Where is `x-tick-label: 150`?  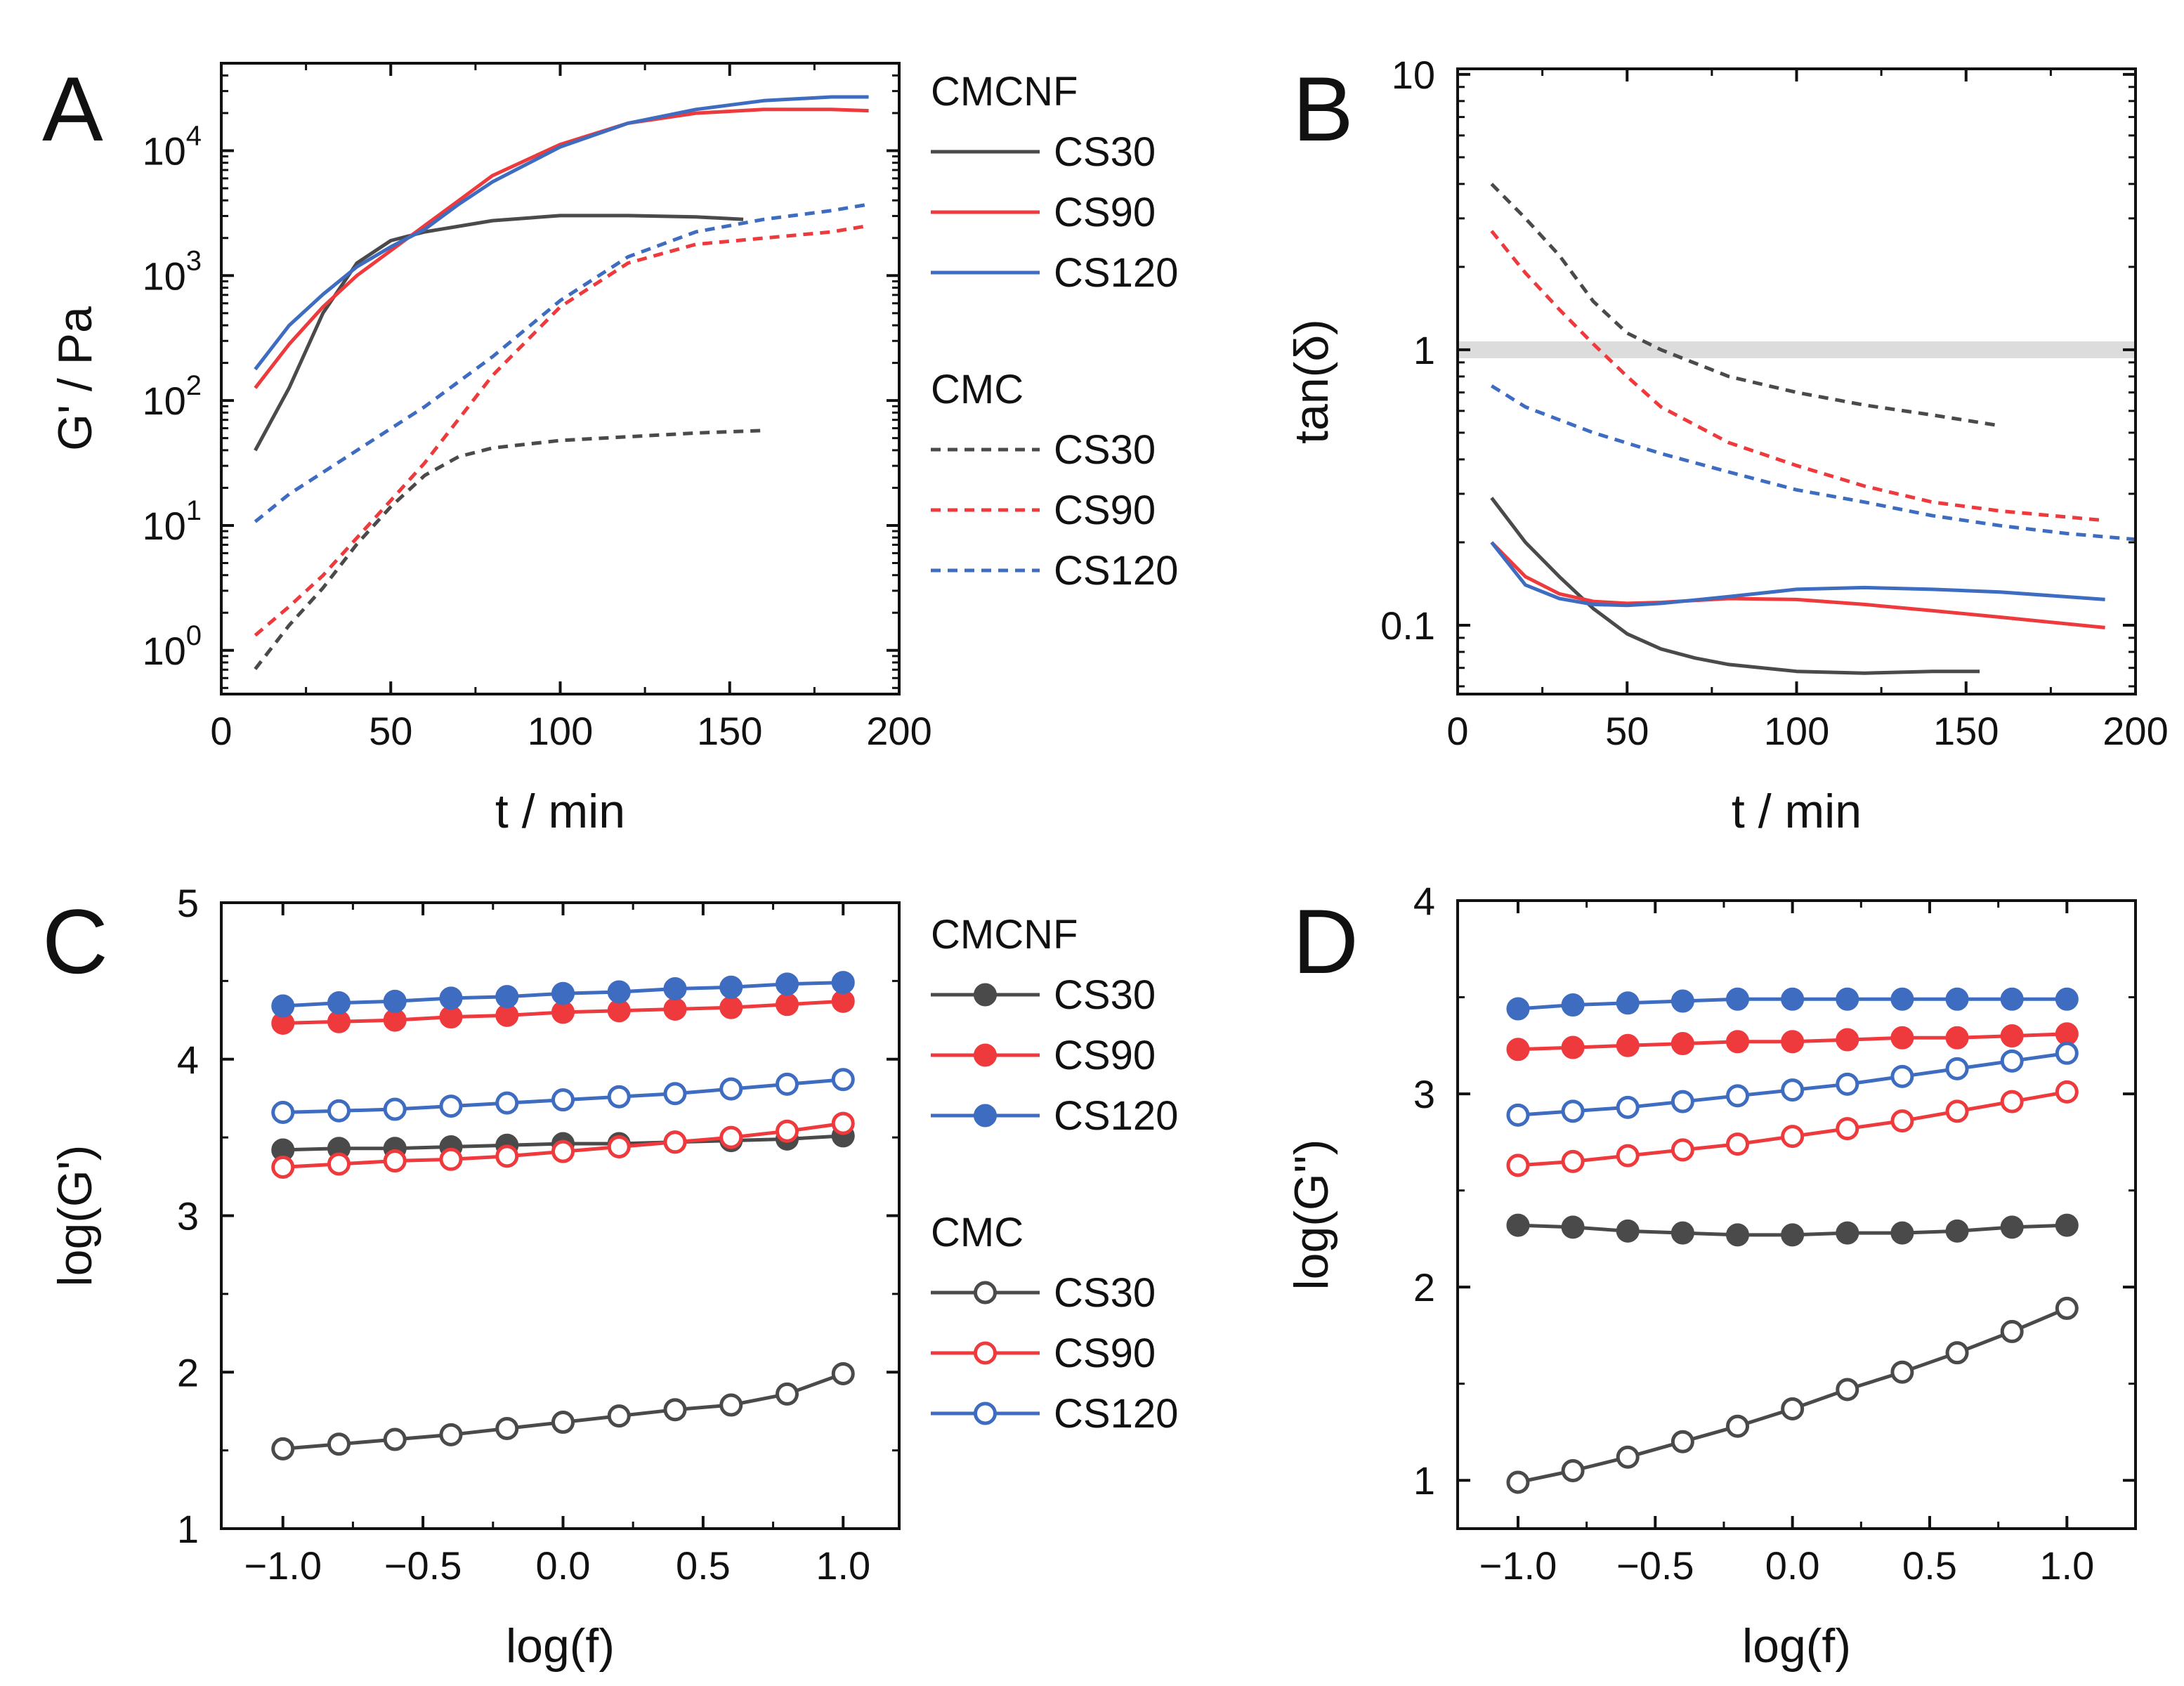
x-tick-label: 150 is located at coordinates (729, 731).